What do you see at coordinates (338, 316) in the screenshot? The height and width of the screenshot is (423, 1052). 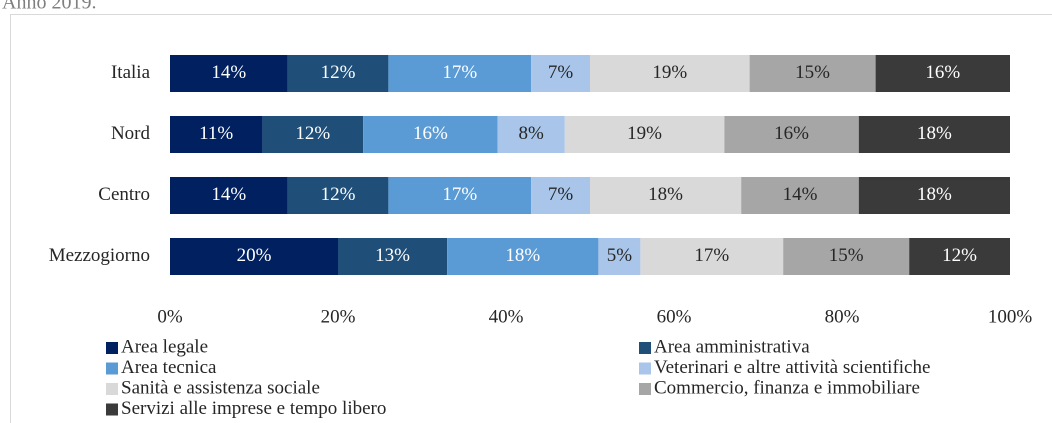 I see `x-tick-label: 20%` at bounding box center [338, 316].